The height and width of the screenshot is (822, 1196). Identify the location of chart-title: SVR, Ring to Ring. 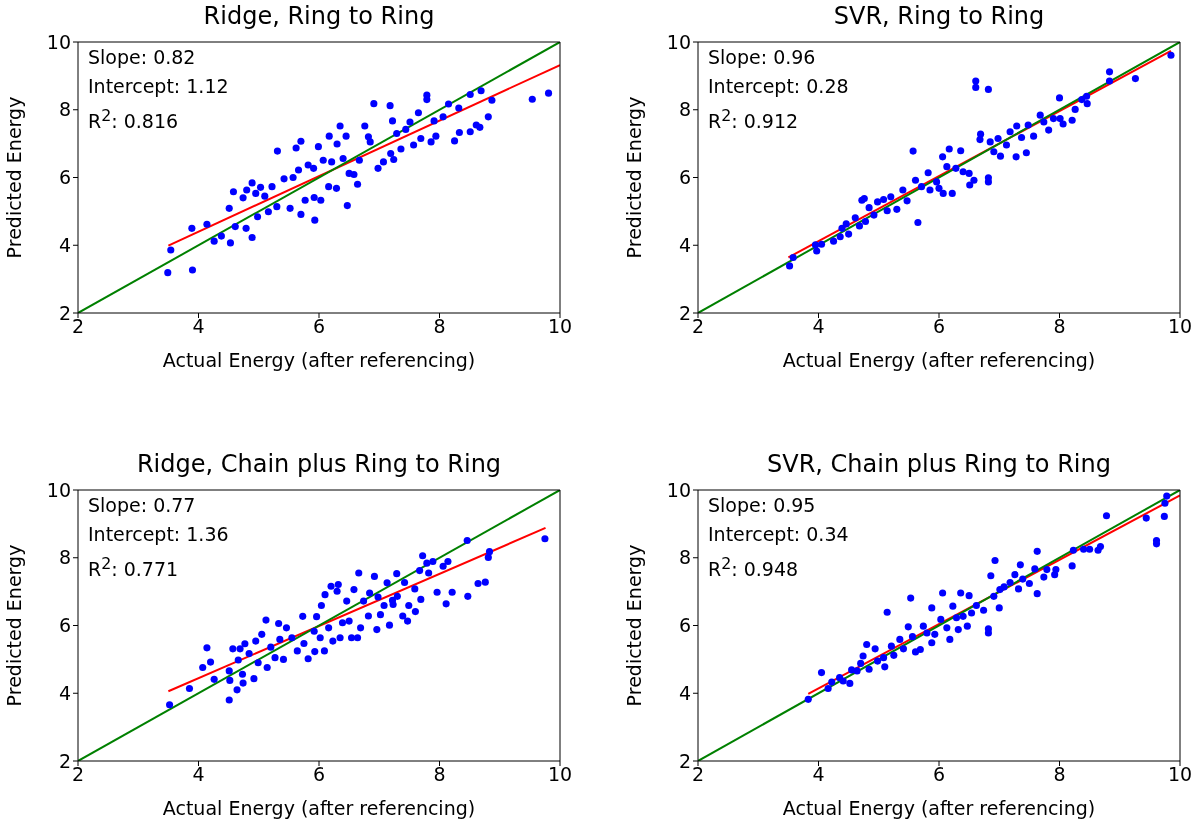
(939, 16).